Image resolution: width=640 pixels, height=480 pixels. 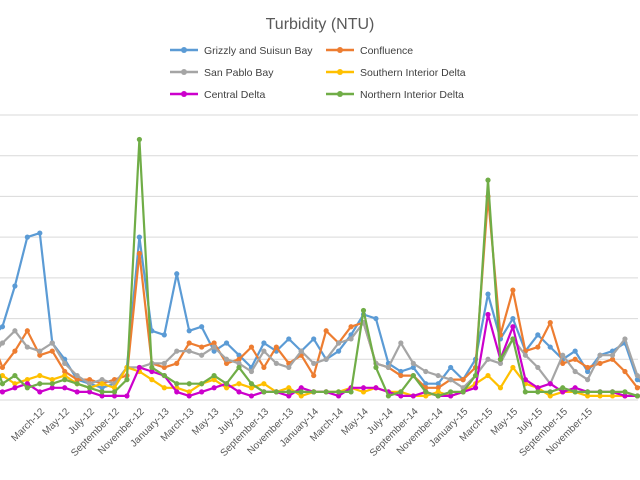 What do you see at coordinates (239, 73) in the screenshot?
I see `legend-label: San Pablo Bay` at bounding box center [239, 73].